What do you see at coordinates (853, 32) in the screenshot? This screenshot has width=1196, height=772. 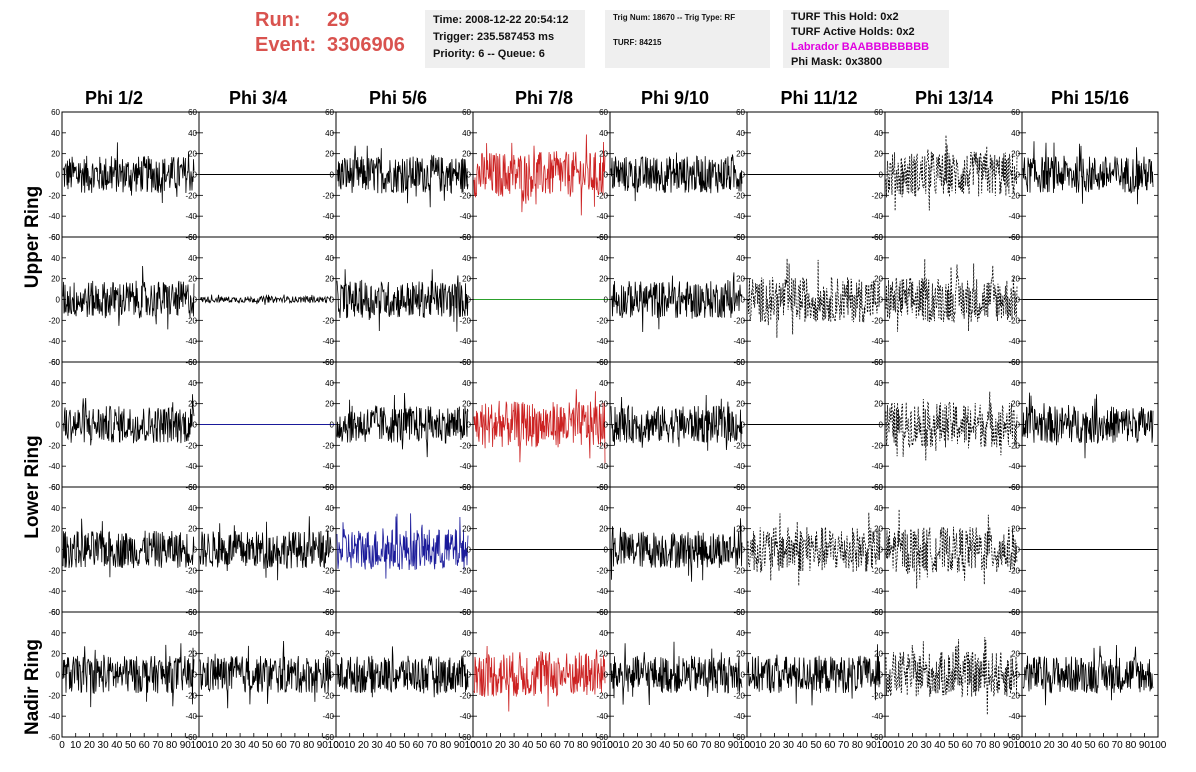 I see `turf-active-holds-text: TURF Active Holds: 0x2` at bounding box center [853, 32].